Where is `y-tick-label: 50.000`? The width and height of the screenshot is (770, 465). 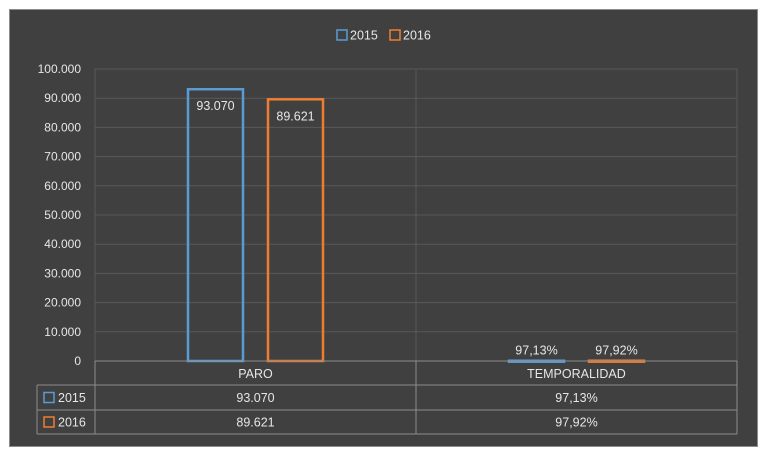 y-tick-label: 50.000 is located at coordinates (62, 215).